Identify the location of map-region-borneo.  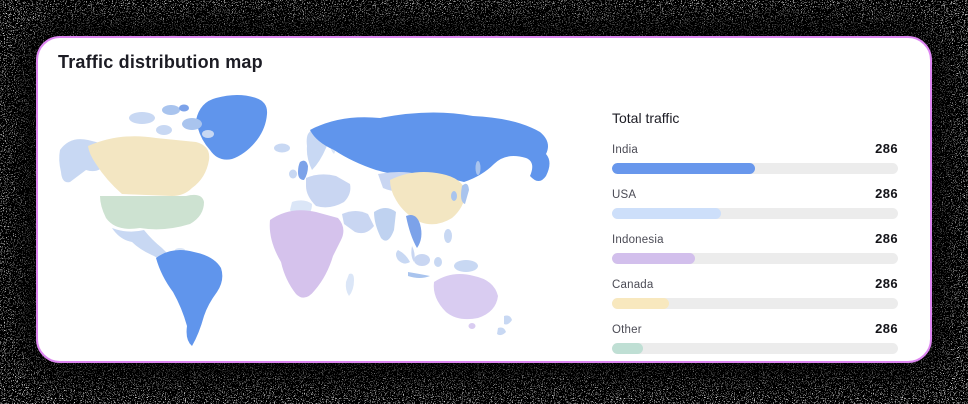
(422, 260).